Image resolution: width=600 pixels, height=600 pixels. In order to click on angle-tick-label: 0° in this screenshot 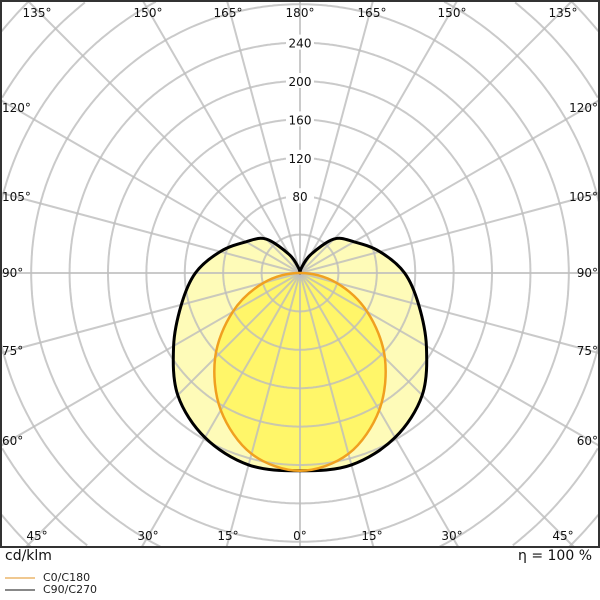, I will do `click(300, 536)`.